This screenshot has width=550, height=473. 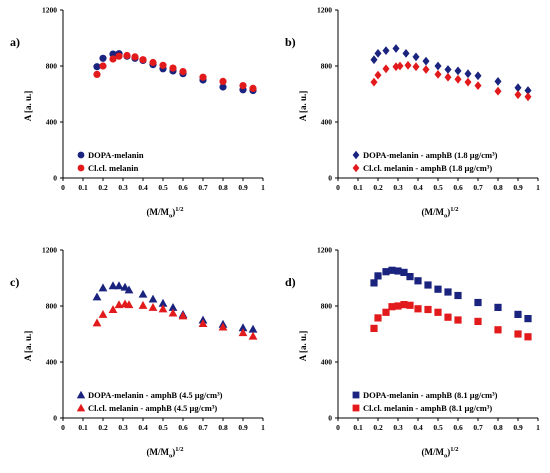 I want to click on y-tick-label: 1200, so click(x=49, y=10).